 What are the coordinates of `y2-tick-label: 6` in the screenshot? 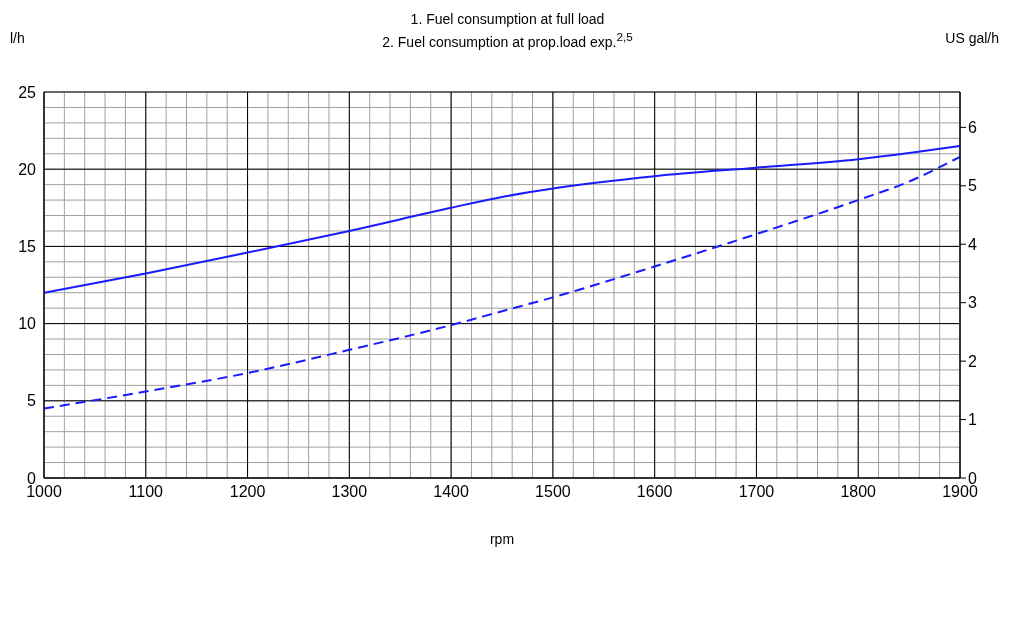 It's located at (972, 128).